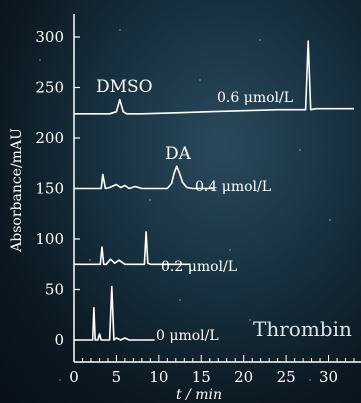 The height and width of the screenshot is (403, 361). What do you see at coordinates (59, 340) in the screenshot?
I see `y-tick-label: 0` at bounding box center [59, 340].